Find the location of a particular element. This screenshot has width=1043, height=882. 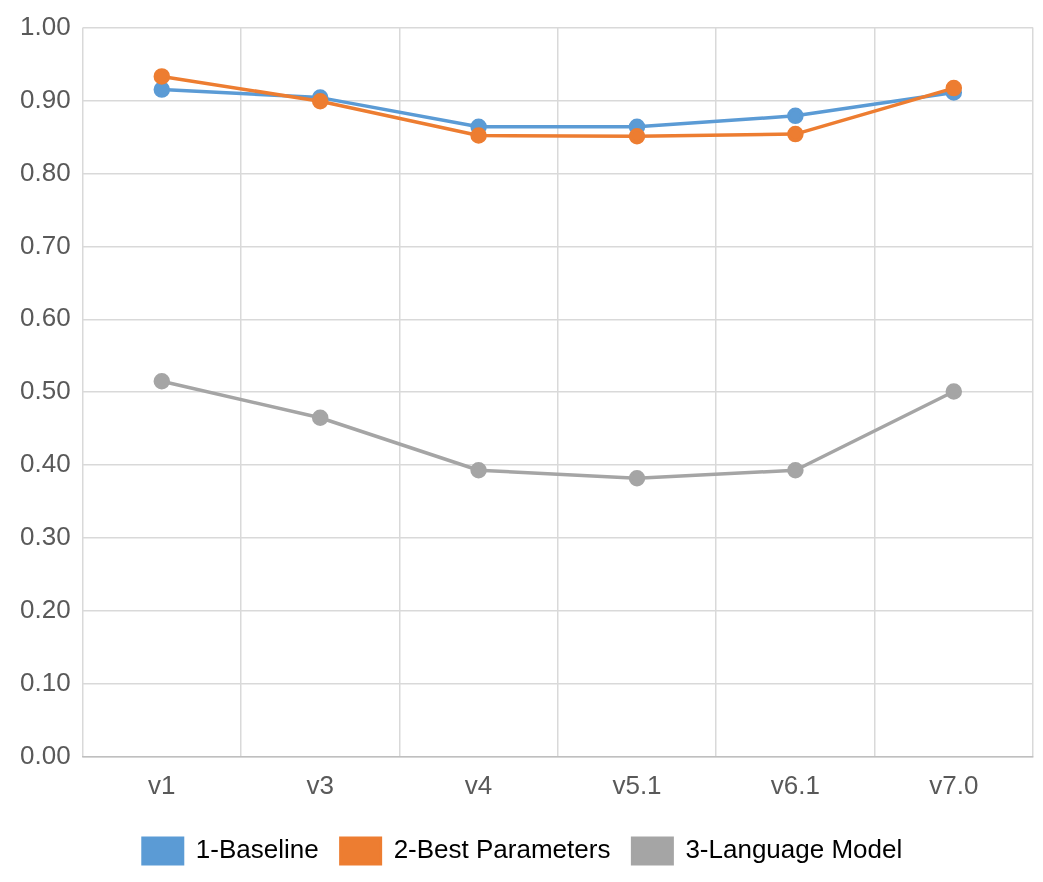

legend-label: 1-Baseline is located at coordinates (257, 849).